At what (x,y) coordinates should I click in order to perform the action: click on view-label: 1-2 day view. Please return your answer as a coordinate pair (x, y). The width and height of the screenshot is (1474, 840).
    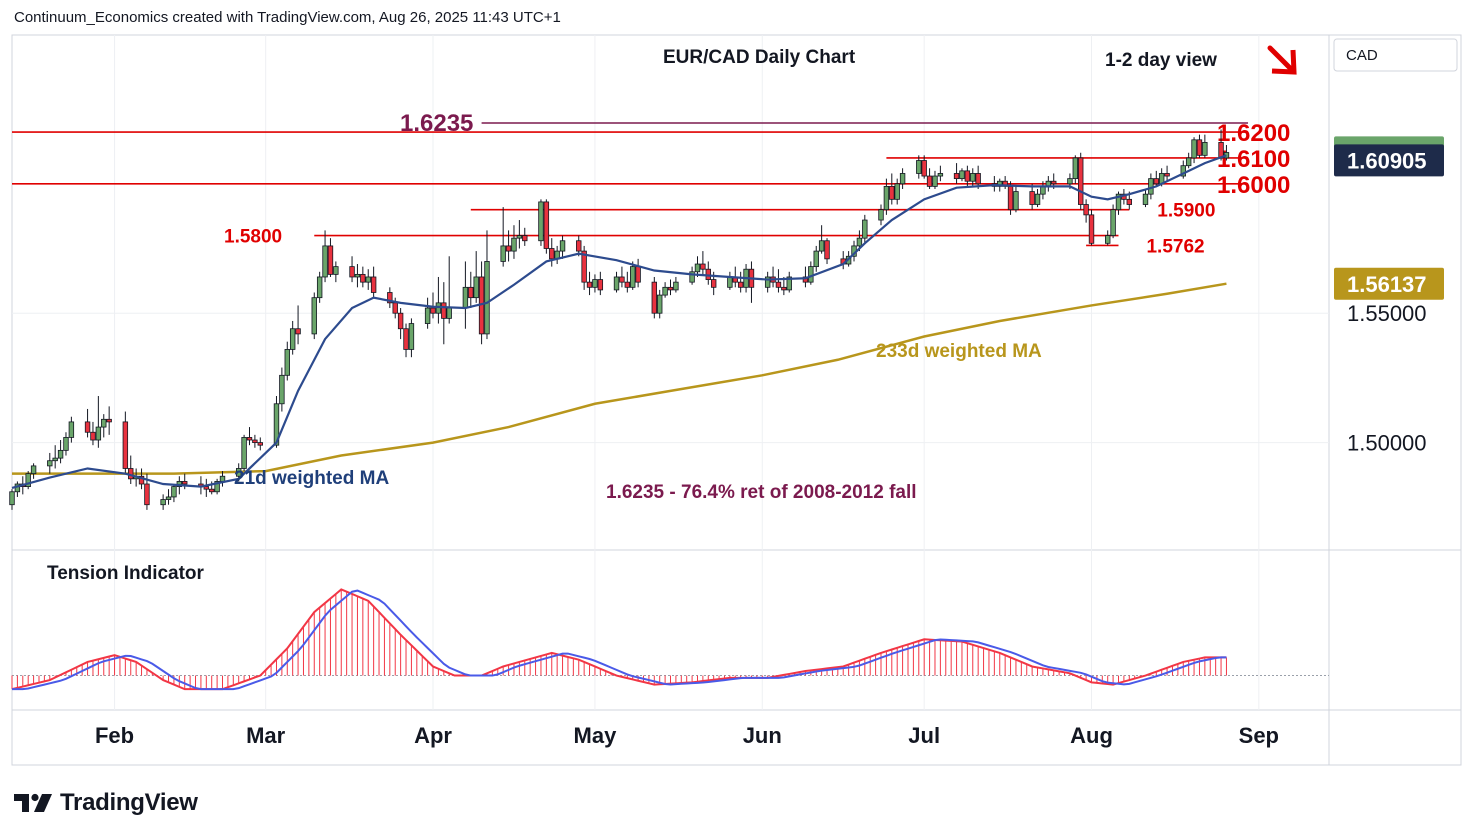
    Looking at the image, I should click on (1161, 60).